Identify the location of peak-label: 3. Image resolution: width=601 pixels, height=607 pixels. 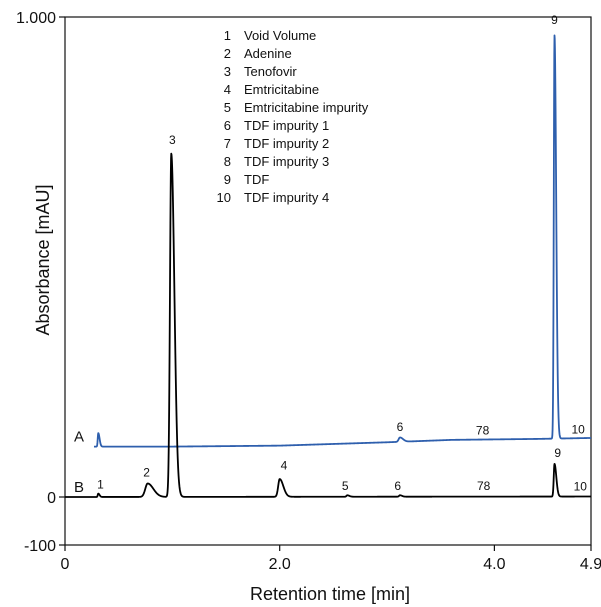
(172, 140).